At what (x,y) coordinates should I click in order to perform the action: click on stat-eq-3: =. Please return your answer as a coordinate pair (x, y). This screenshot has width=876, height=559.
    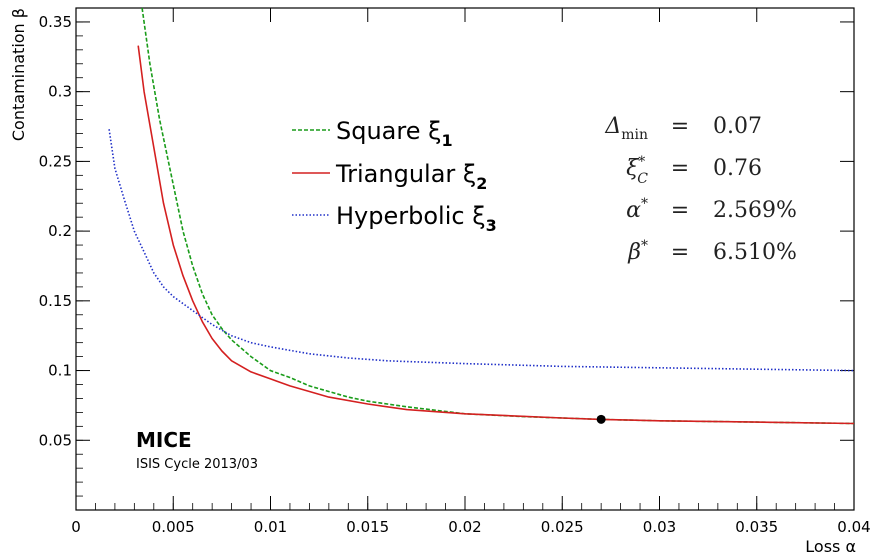
    Looking at the image, I should click on (680, 210).